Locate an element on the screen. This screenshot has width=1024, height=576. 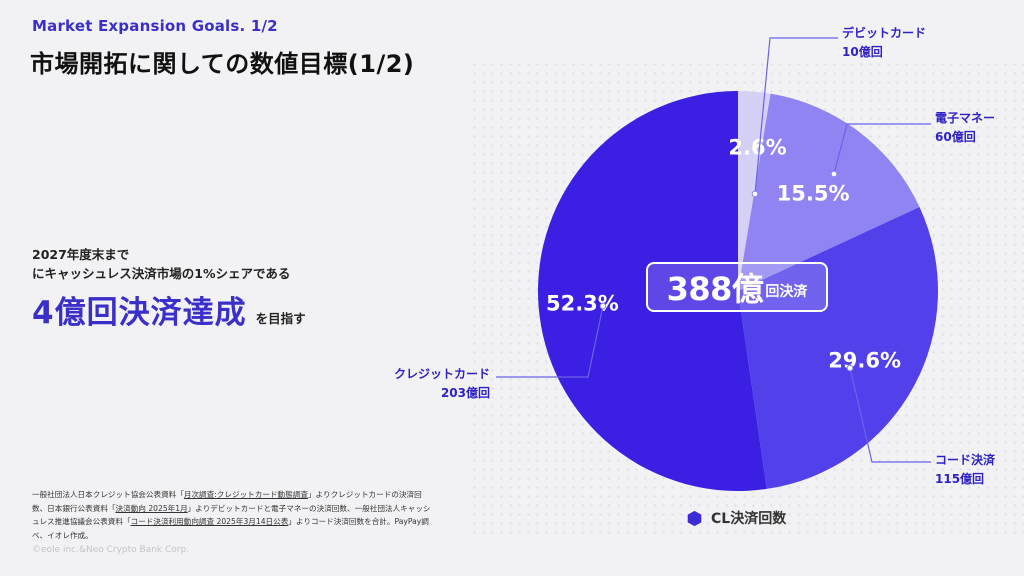
callout-category-2: 電子マネー is located at coordinates (965, 118).